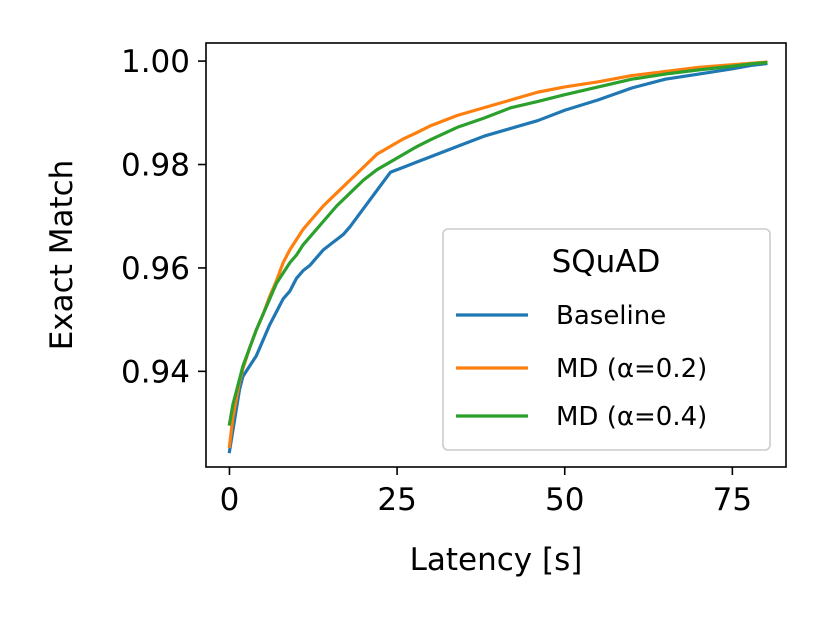  I want to click on y-tick-label: 0.96, so click(155, 269).